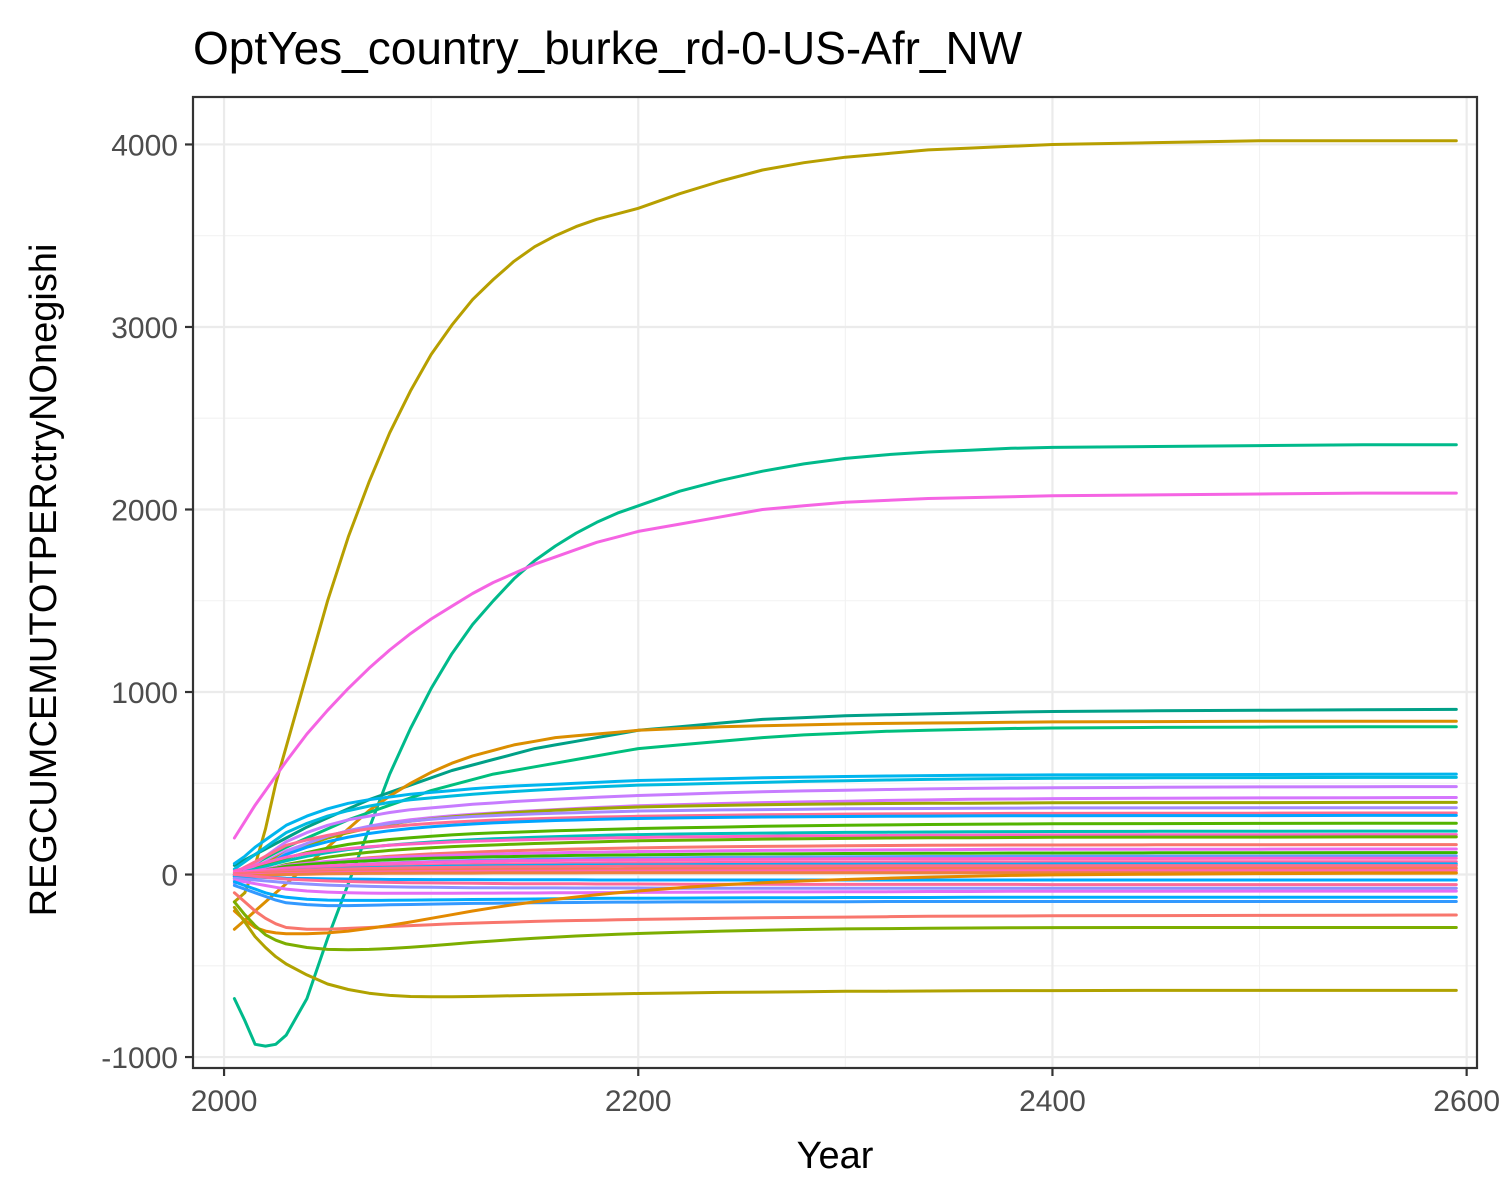  Describe the element at coordinates (144, 693) in the screenshot. I see `y-tick-label: 1000` at that location.